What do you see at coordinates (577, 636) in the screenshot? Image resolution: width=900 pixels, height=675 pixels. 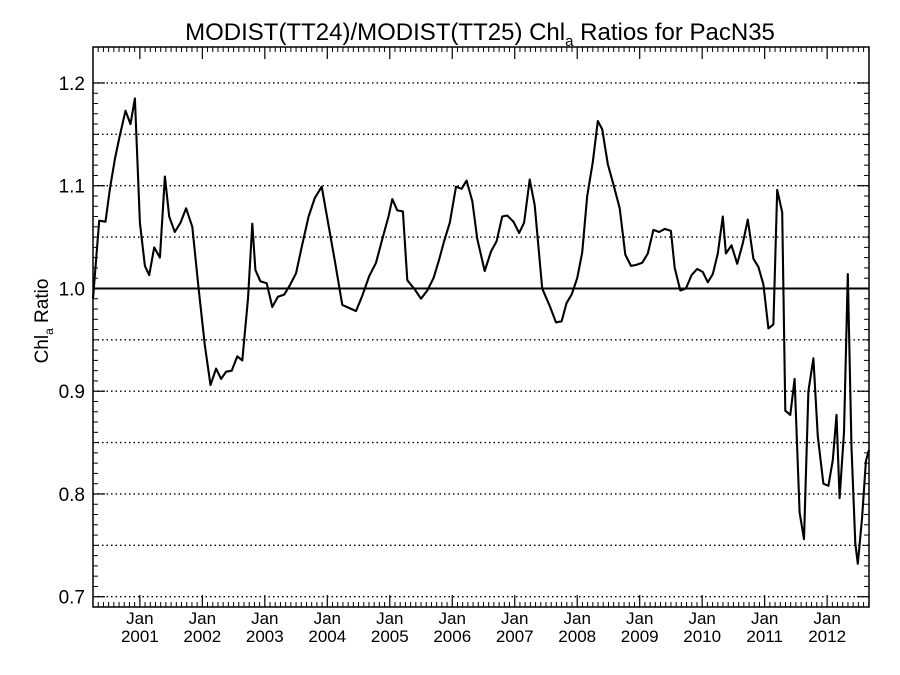 I see `x-tick-year-label: 2008` at bounding box center [577, 636].